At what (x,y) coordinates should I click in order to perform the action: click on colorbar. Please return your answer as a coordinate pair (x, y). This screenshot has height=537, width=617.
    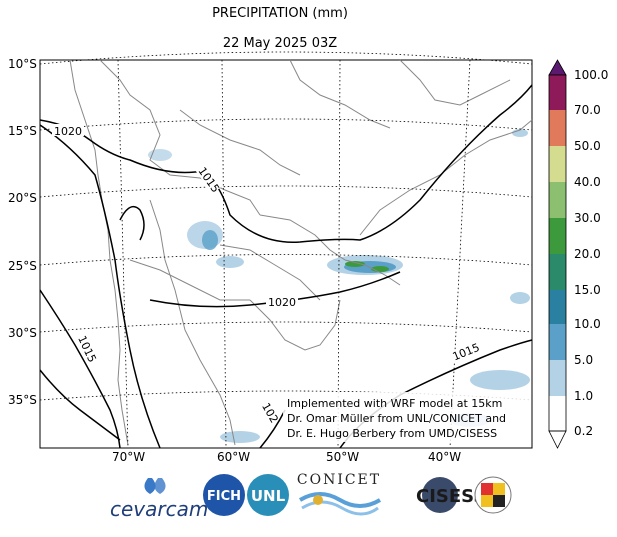
    Looking at the image, I should click on (557, 254).